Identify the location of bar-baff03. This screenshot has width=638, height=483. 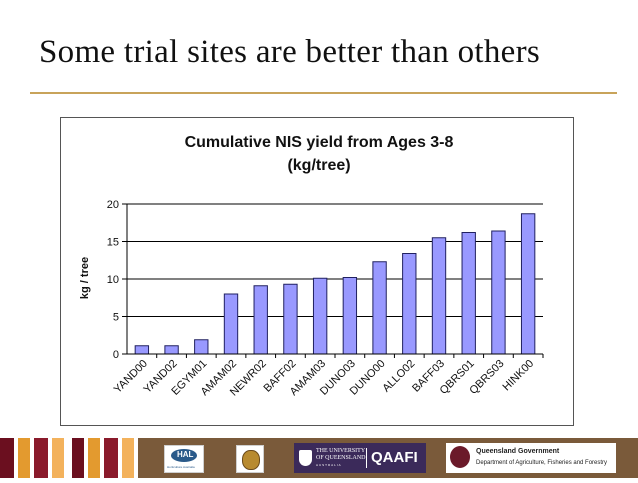
(439, 296).